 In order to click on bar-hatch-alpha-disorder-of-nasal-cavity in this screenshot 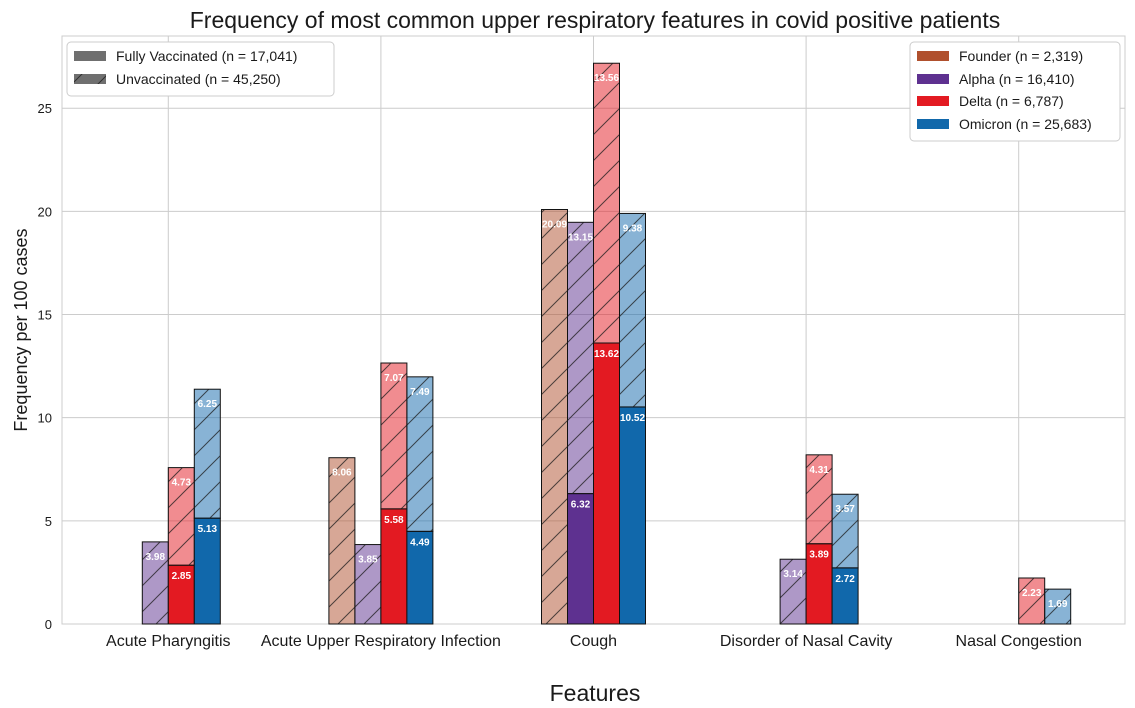, I will do `click(793, 591)`.